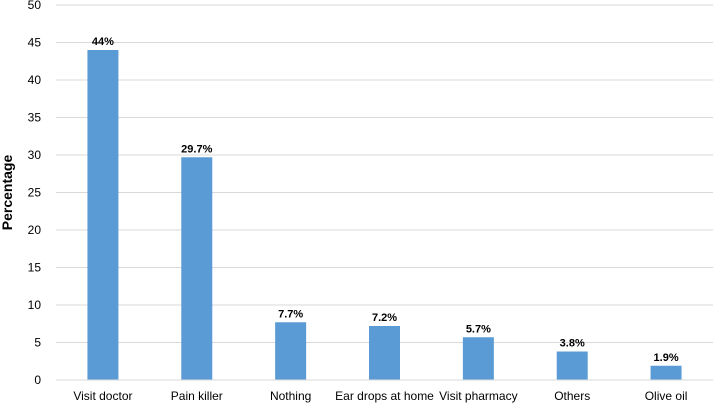 The height and width of the screenshot is (403, 716). I want to click on y-tick-label: 5, so click(37, 343).